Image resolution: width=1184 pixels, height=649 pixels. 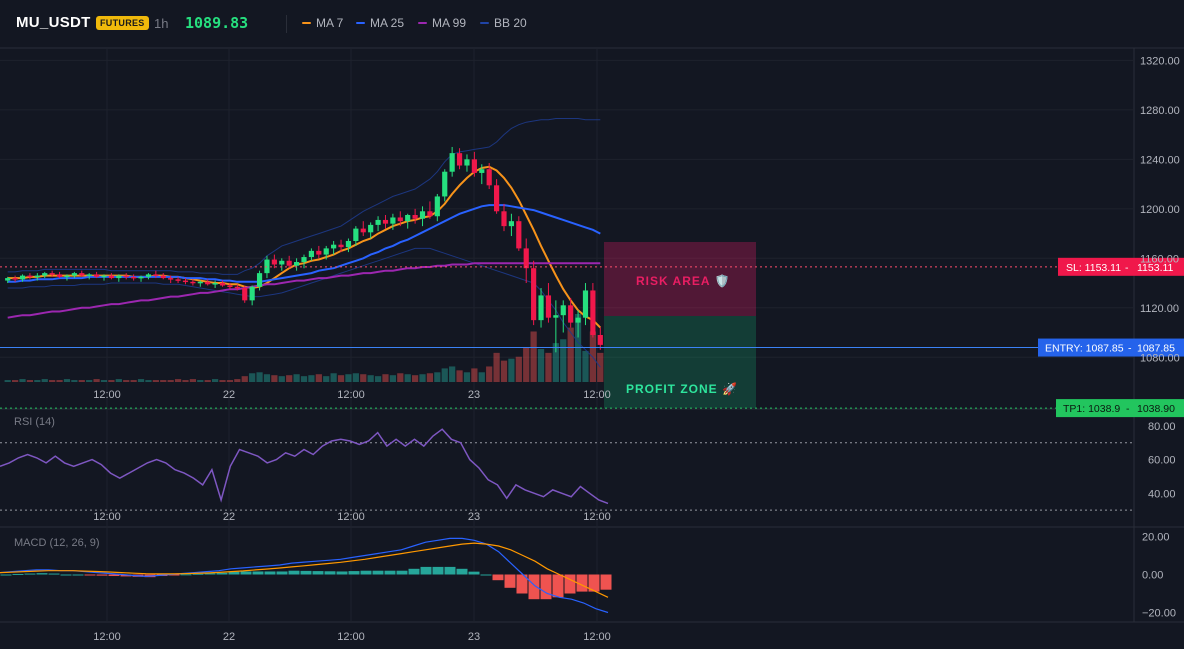 I want to click on signal-line, so click(x=304, y=570).